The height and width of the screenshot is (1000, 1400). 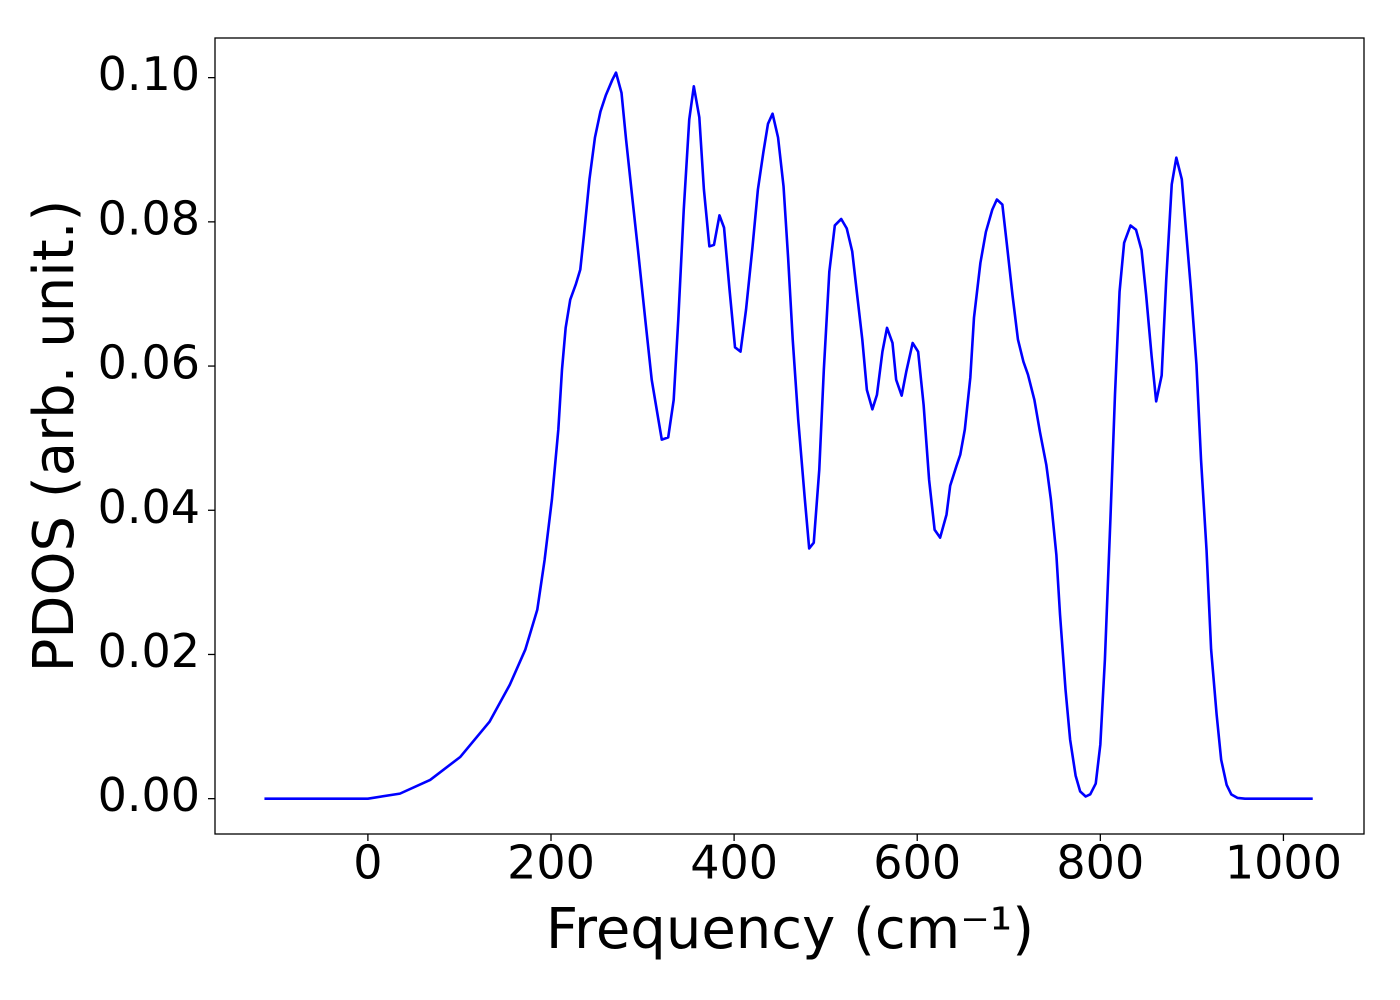 I want to click on x-tick-label: 400, so click(x=734, y=863).